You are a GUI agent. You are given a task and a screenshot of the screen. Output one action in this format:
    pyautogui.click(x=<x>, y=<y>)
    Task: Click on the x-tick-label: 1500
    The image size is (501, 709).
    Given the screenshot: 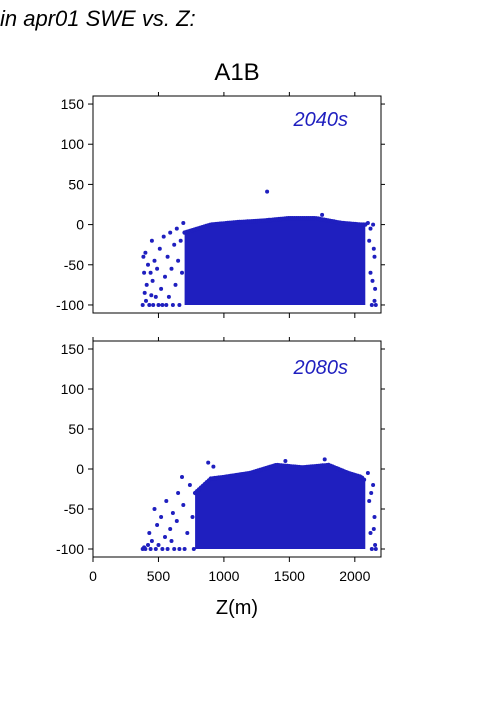 What is the action you would take?
    pyautogui.click(x=289, y=576)
    